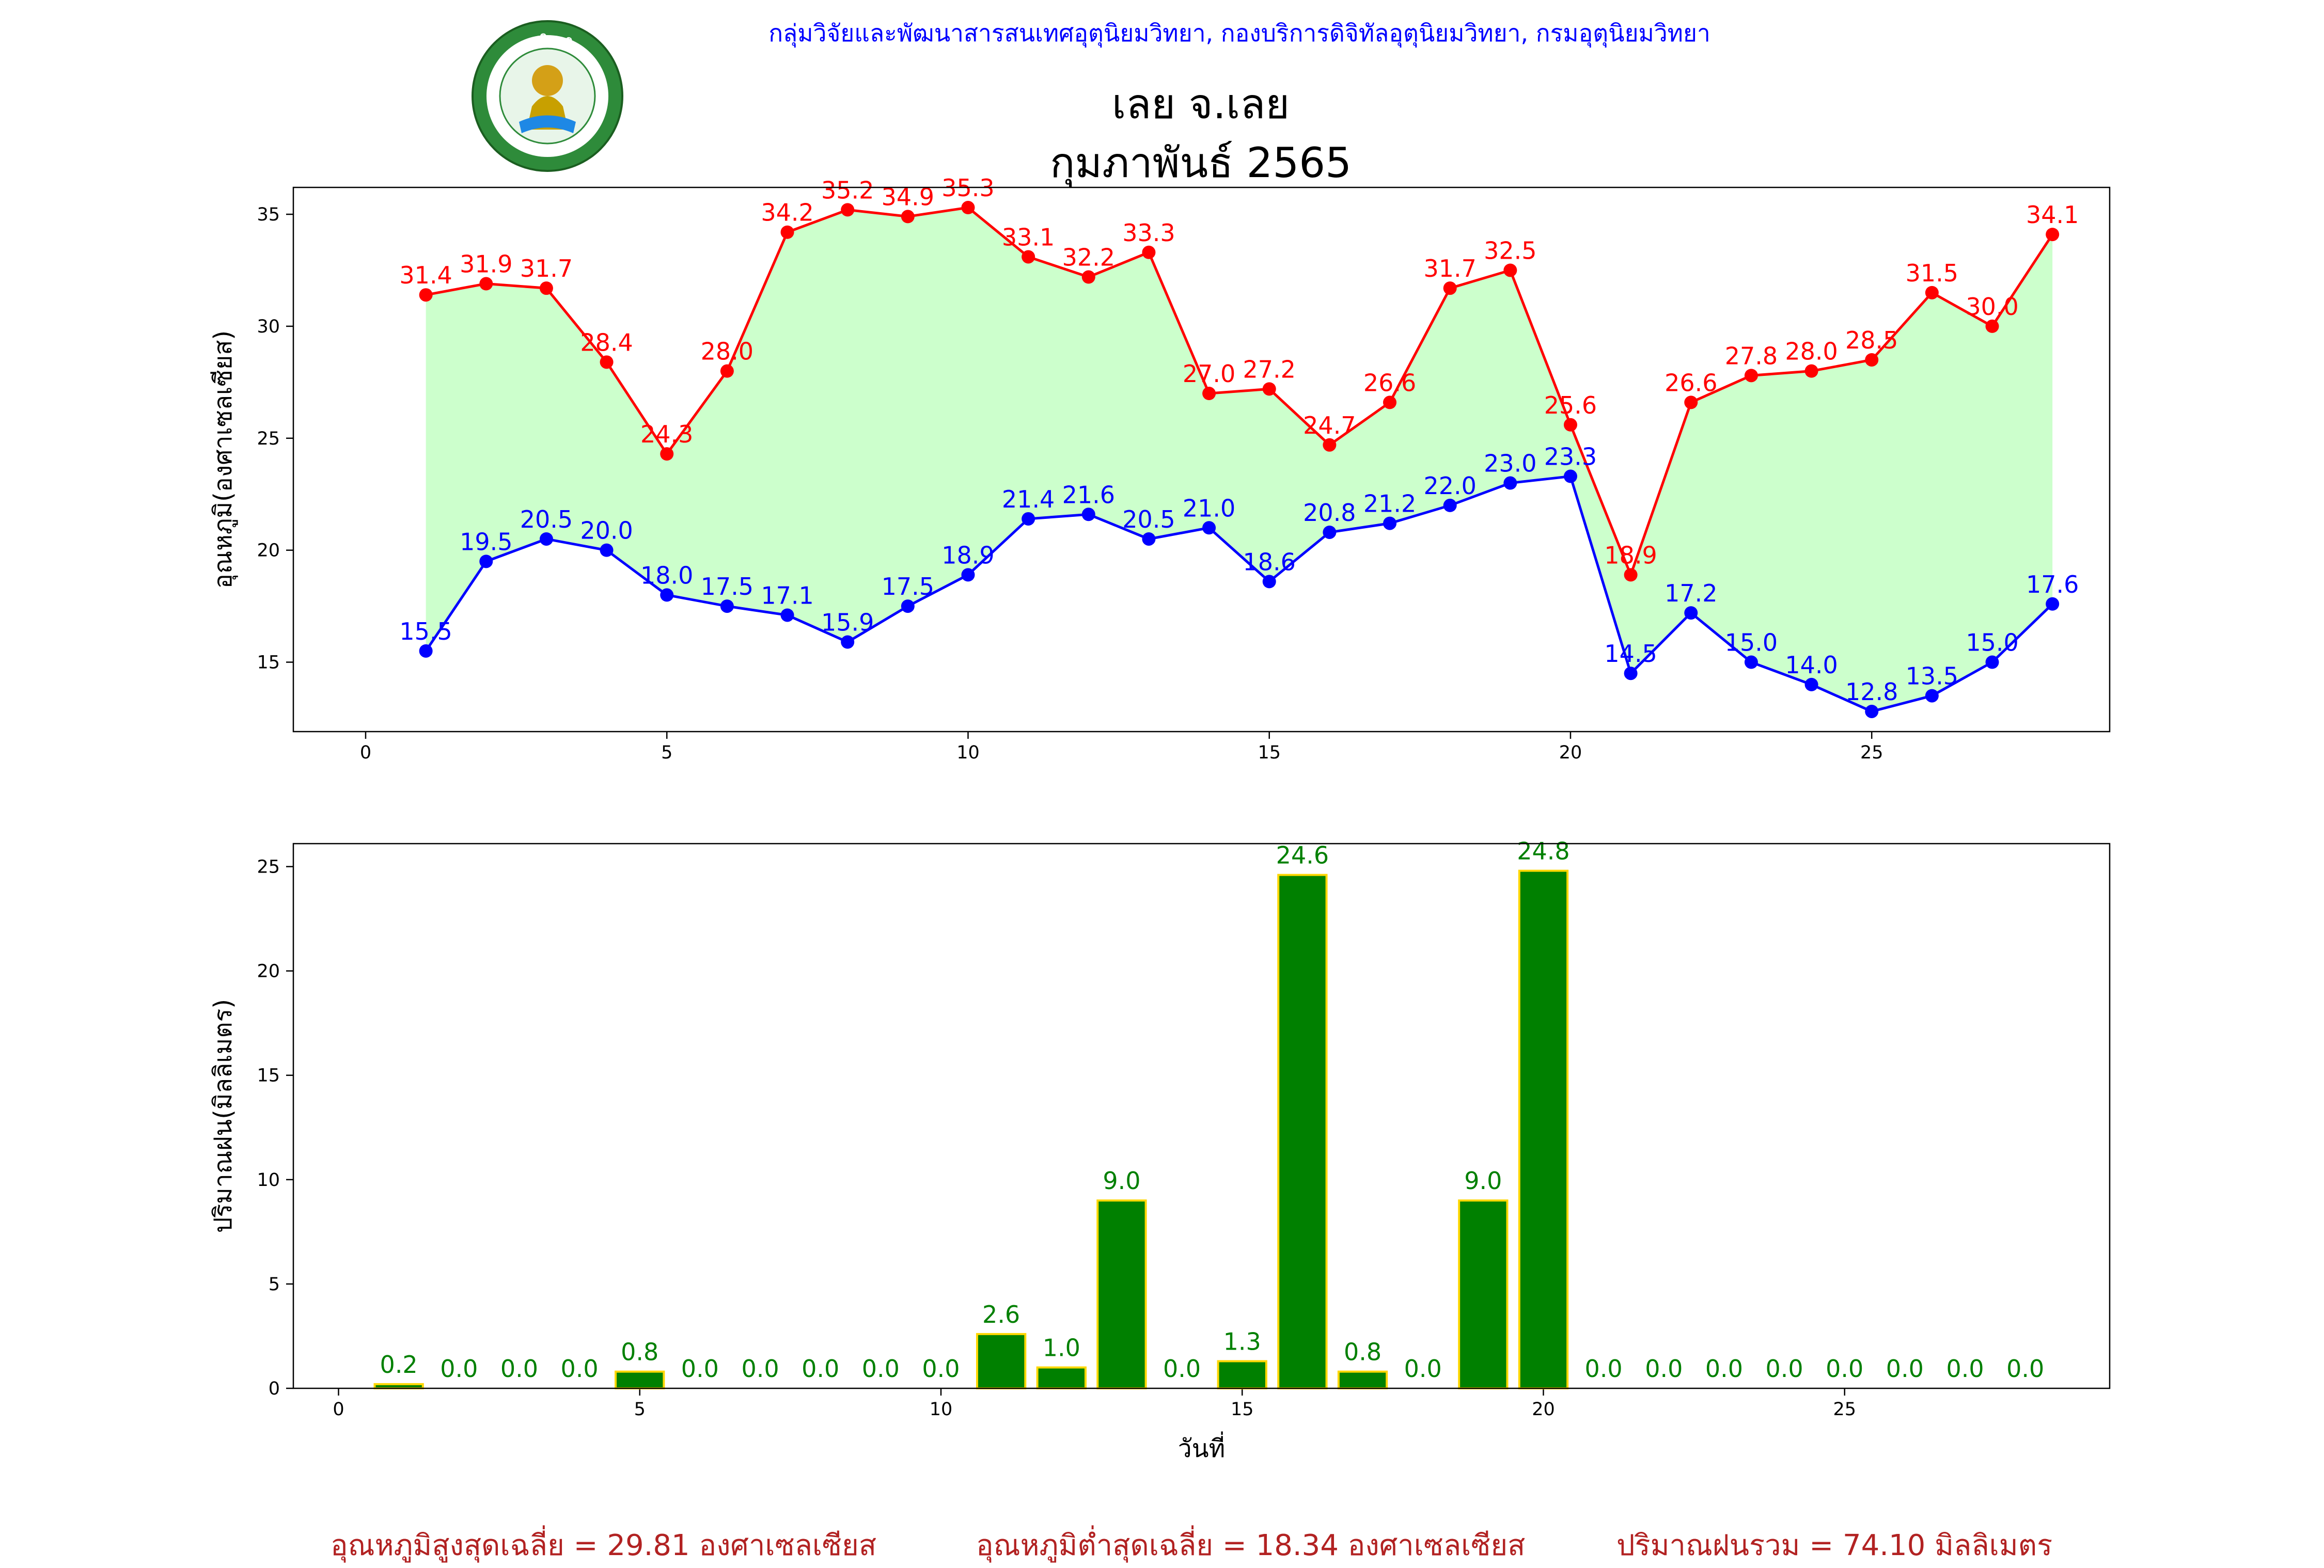 This screenshot has height=1568, width=2324. Describe the element at coordinates (1871, 752) in the screenshot. I see `temp-chart-x-tick-label: 25` at that location.